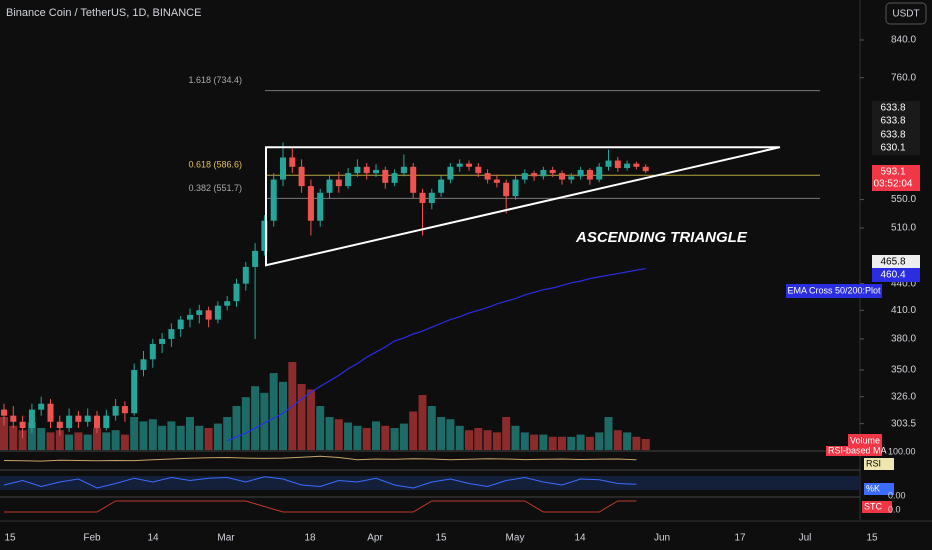 This screenshot has width=932, height=550. What do you see at coordinates (903, 228) in the screenshot?
I see `y-tick-label: 510.0` at bounding box center [903, 228].